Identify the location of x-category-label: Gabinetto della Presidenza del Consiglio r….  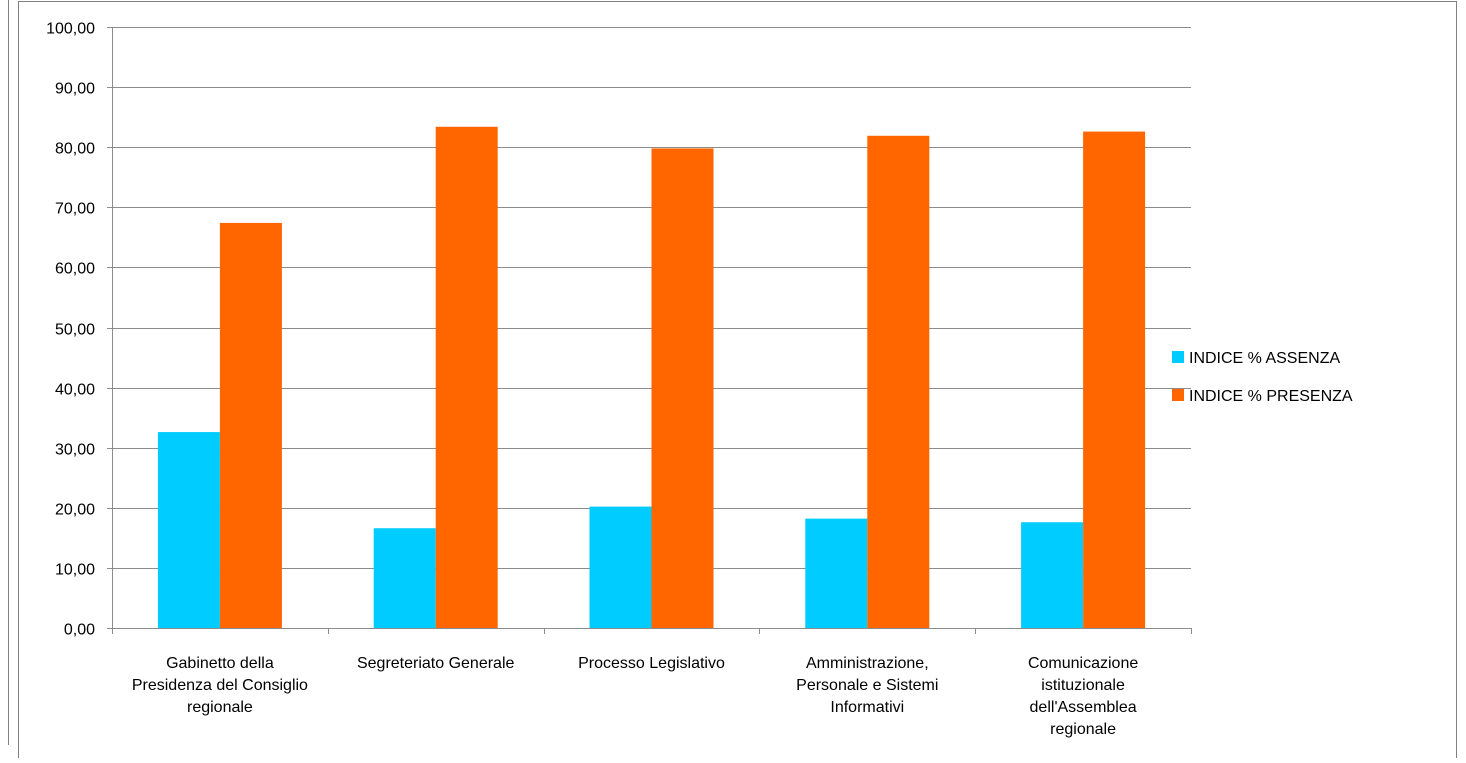
(220, 685).